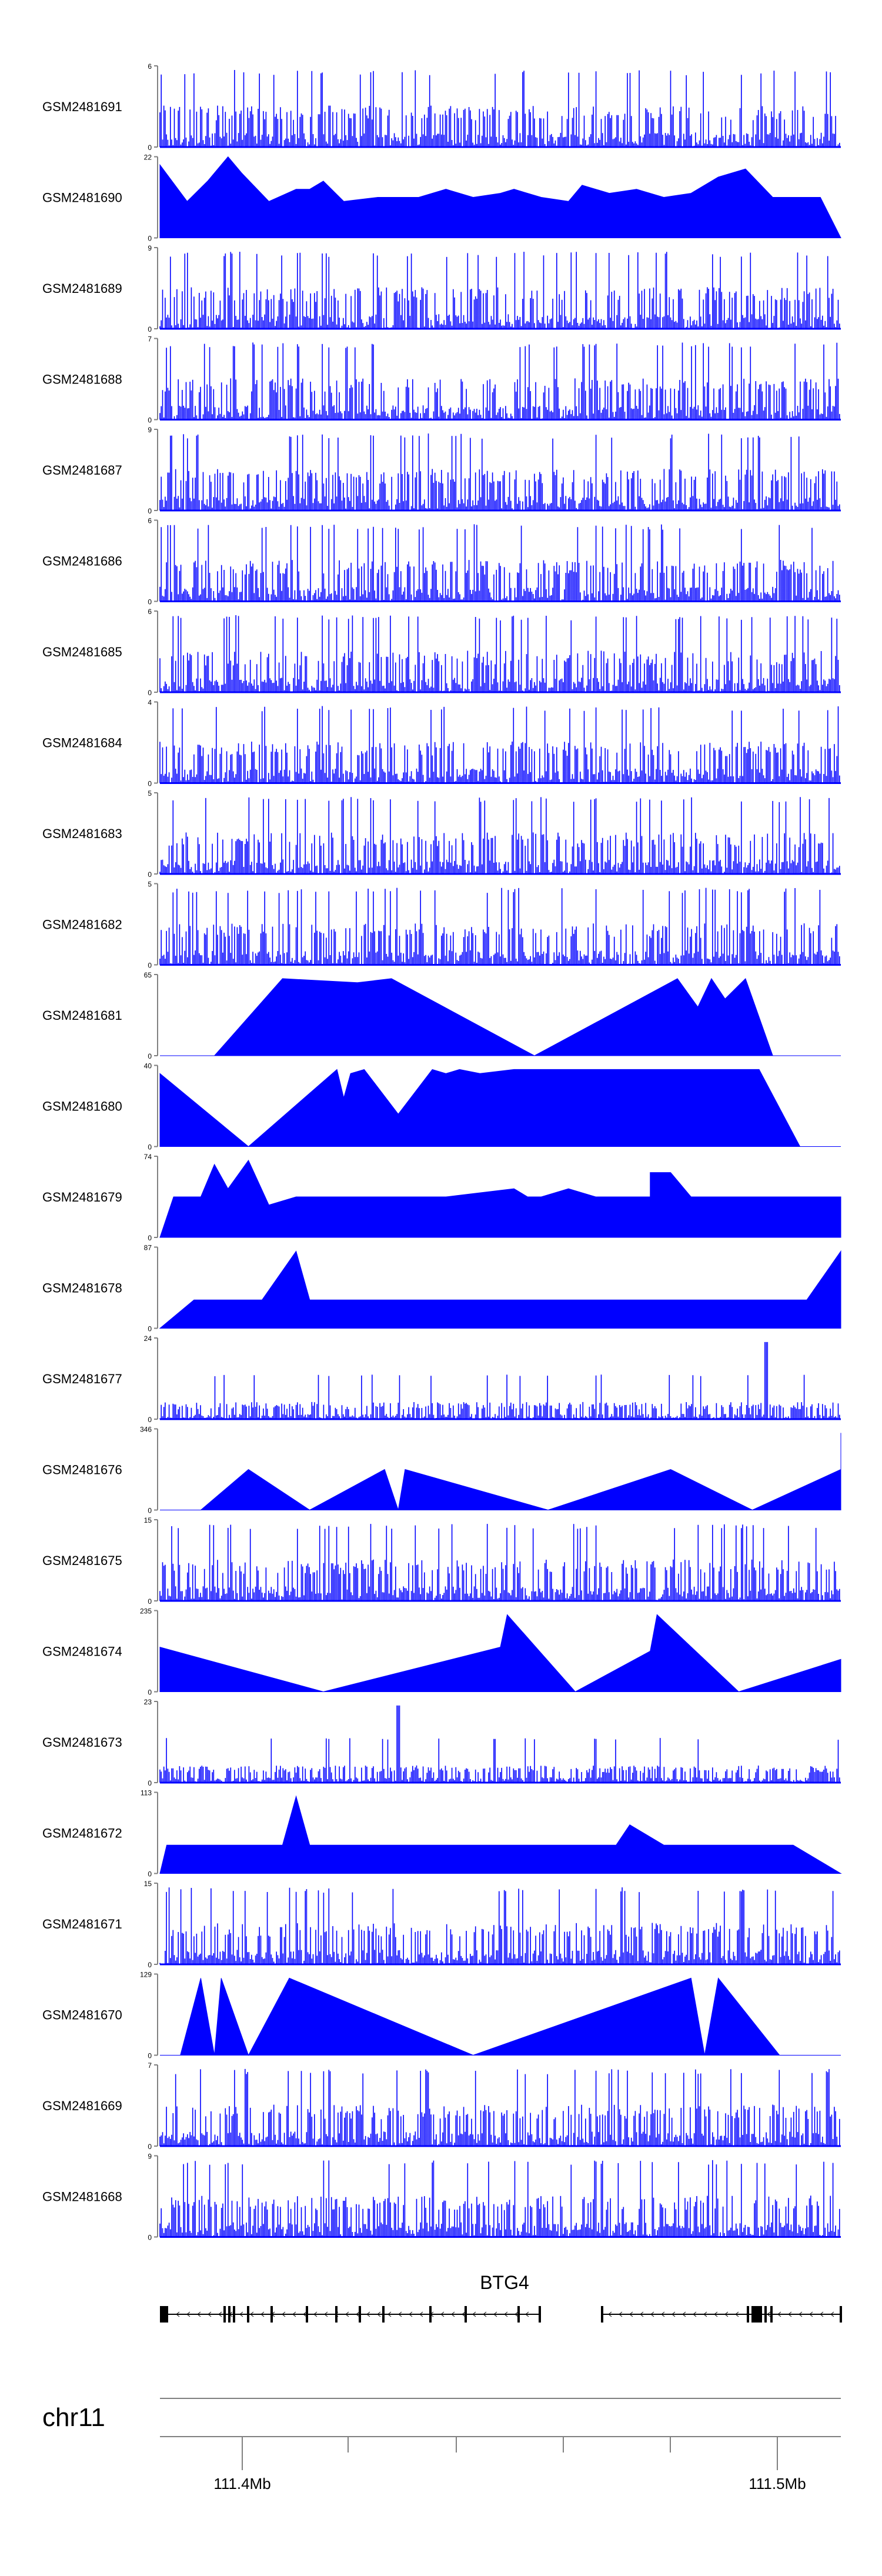 The height and width of the screenshot is (2576, 882). Describe the element at coordinates (441, 2197) in the screenshot. I see `track-GSM2481668: GSM2481668 9 0` at that location.